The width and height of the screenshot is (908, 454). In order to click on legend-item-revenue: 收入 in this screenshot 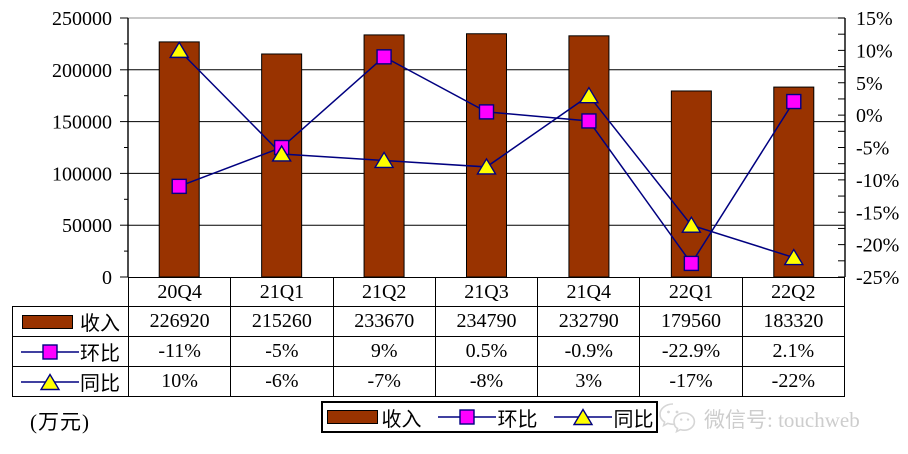, I will do `click(374, 417)`.